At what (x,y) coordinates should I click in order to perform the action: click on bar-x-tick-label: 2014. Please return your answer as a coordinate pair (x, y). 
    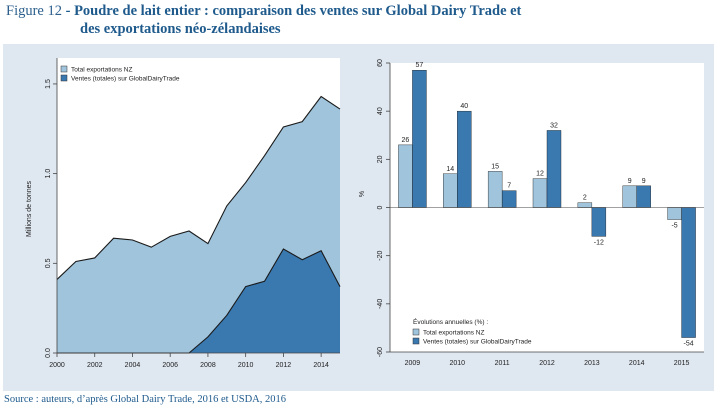
    Looking at the image, I should click on (637, 363).